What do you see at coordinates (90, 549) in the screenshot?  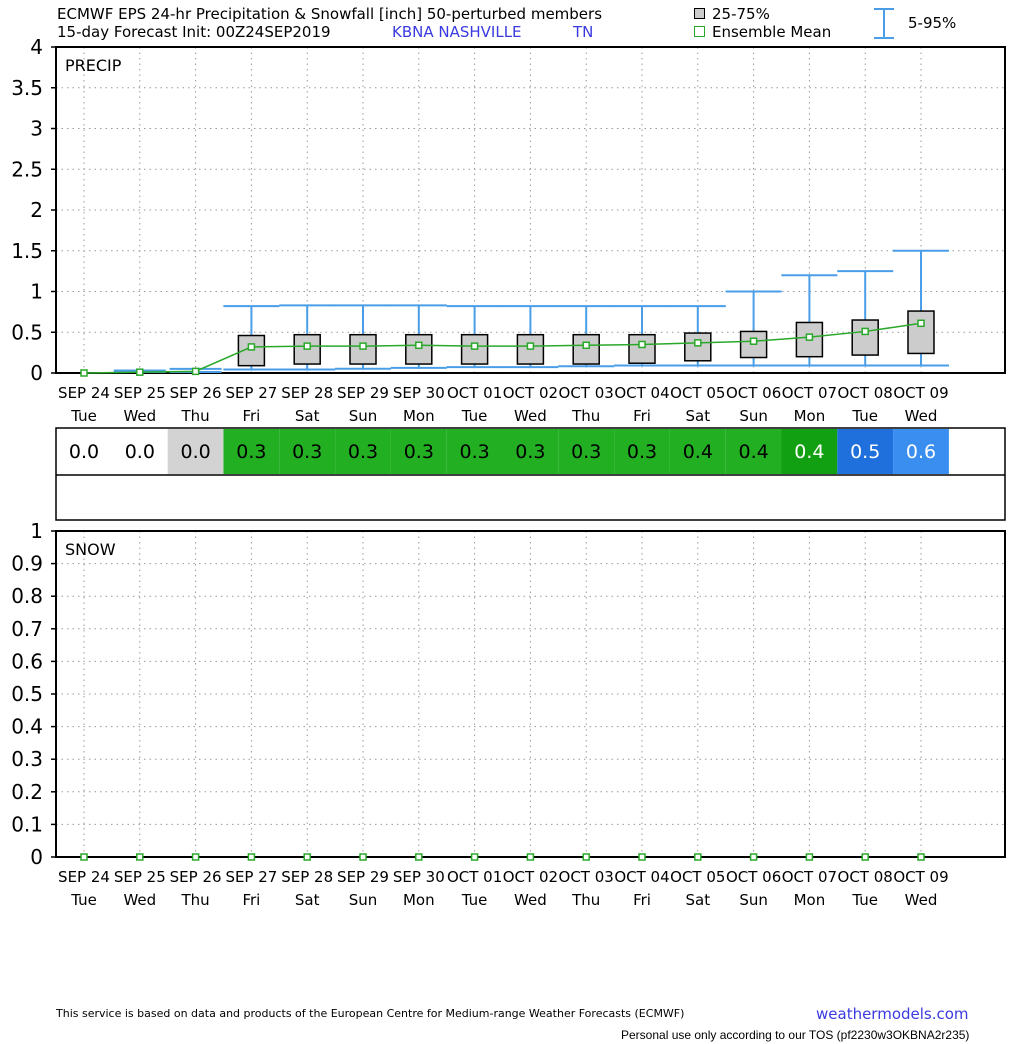 I see `panel-label: SNOW` at bounding box center [90, 549].